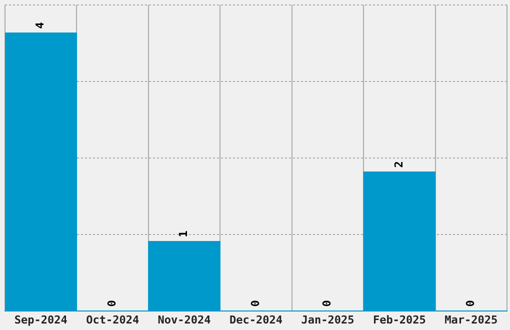  I want to click on x-tick-label: Mar-2025, so click(471, 319).